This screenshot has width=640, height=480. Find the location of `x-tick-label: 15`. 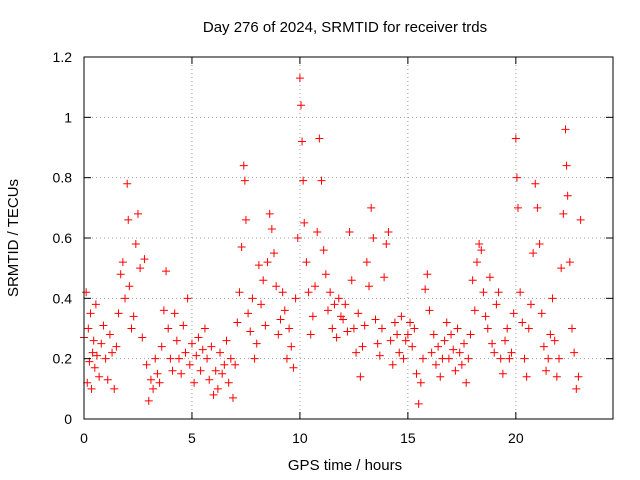

x-tick-label: 15 is located at coordinates (408, 438).